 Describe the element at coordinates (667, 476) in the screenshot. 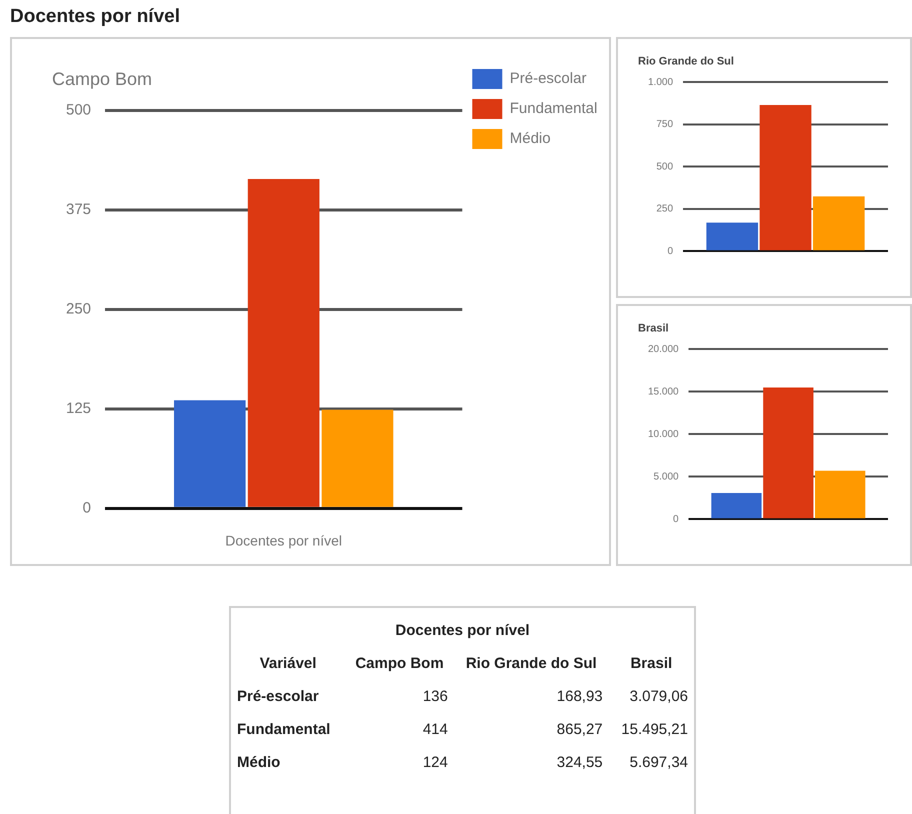

I see `y-tick-label: 5.000` at that location.